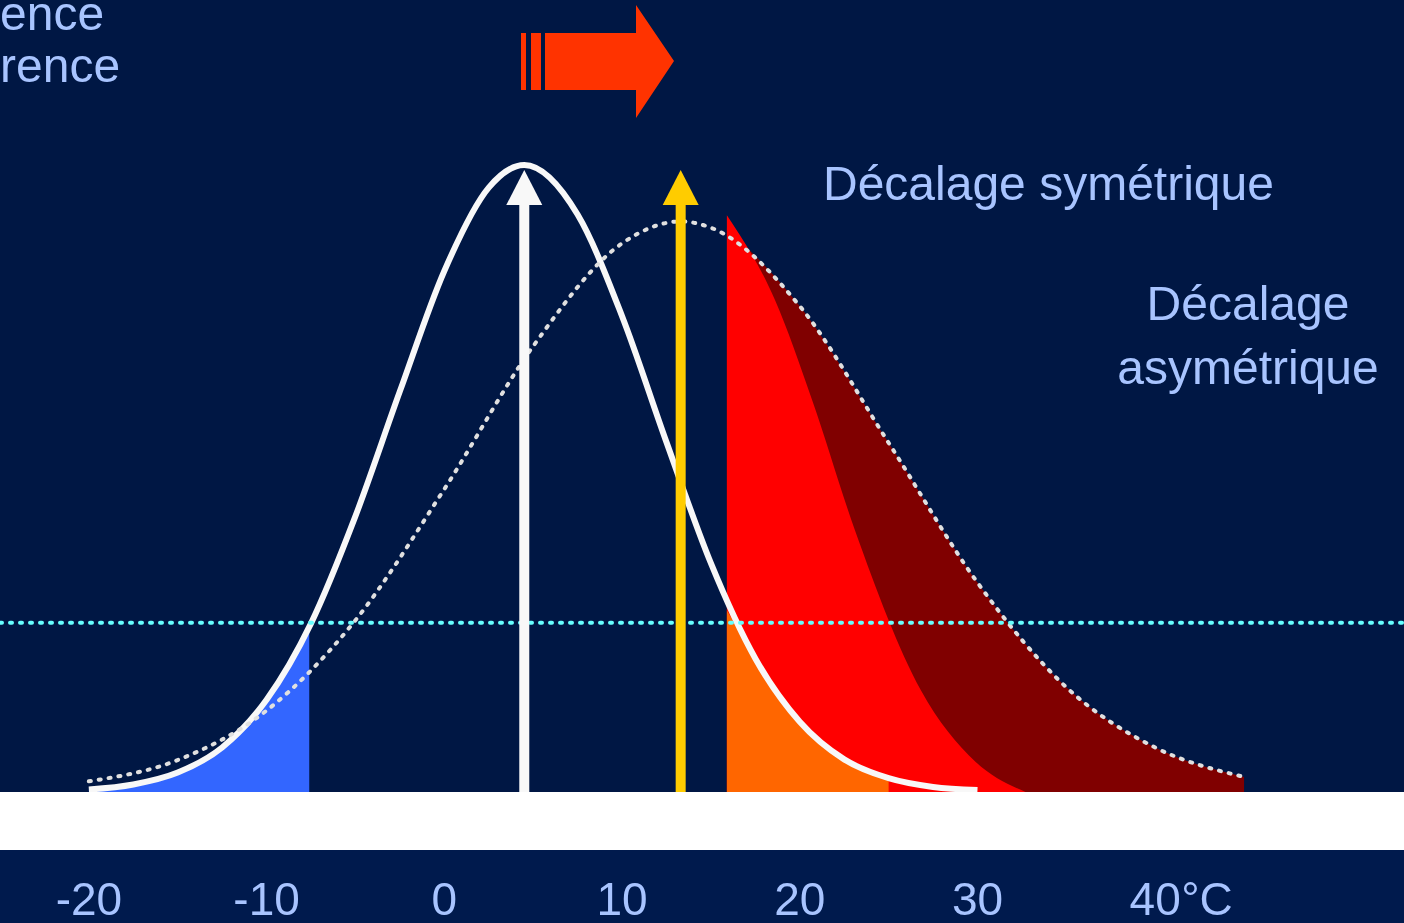  I want to click on x-tick-label: 30, so click(977, 898).